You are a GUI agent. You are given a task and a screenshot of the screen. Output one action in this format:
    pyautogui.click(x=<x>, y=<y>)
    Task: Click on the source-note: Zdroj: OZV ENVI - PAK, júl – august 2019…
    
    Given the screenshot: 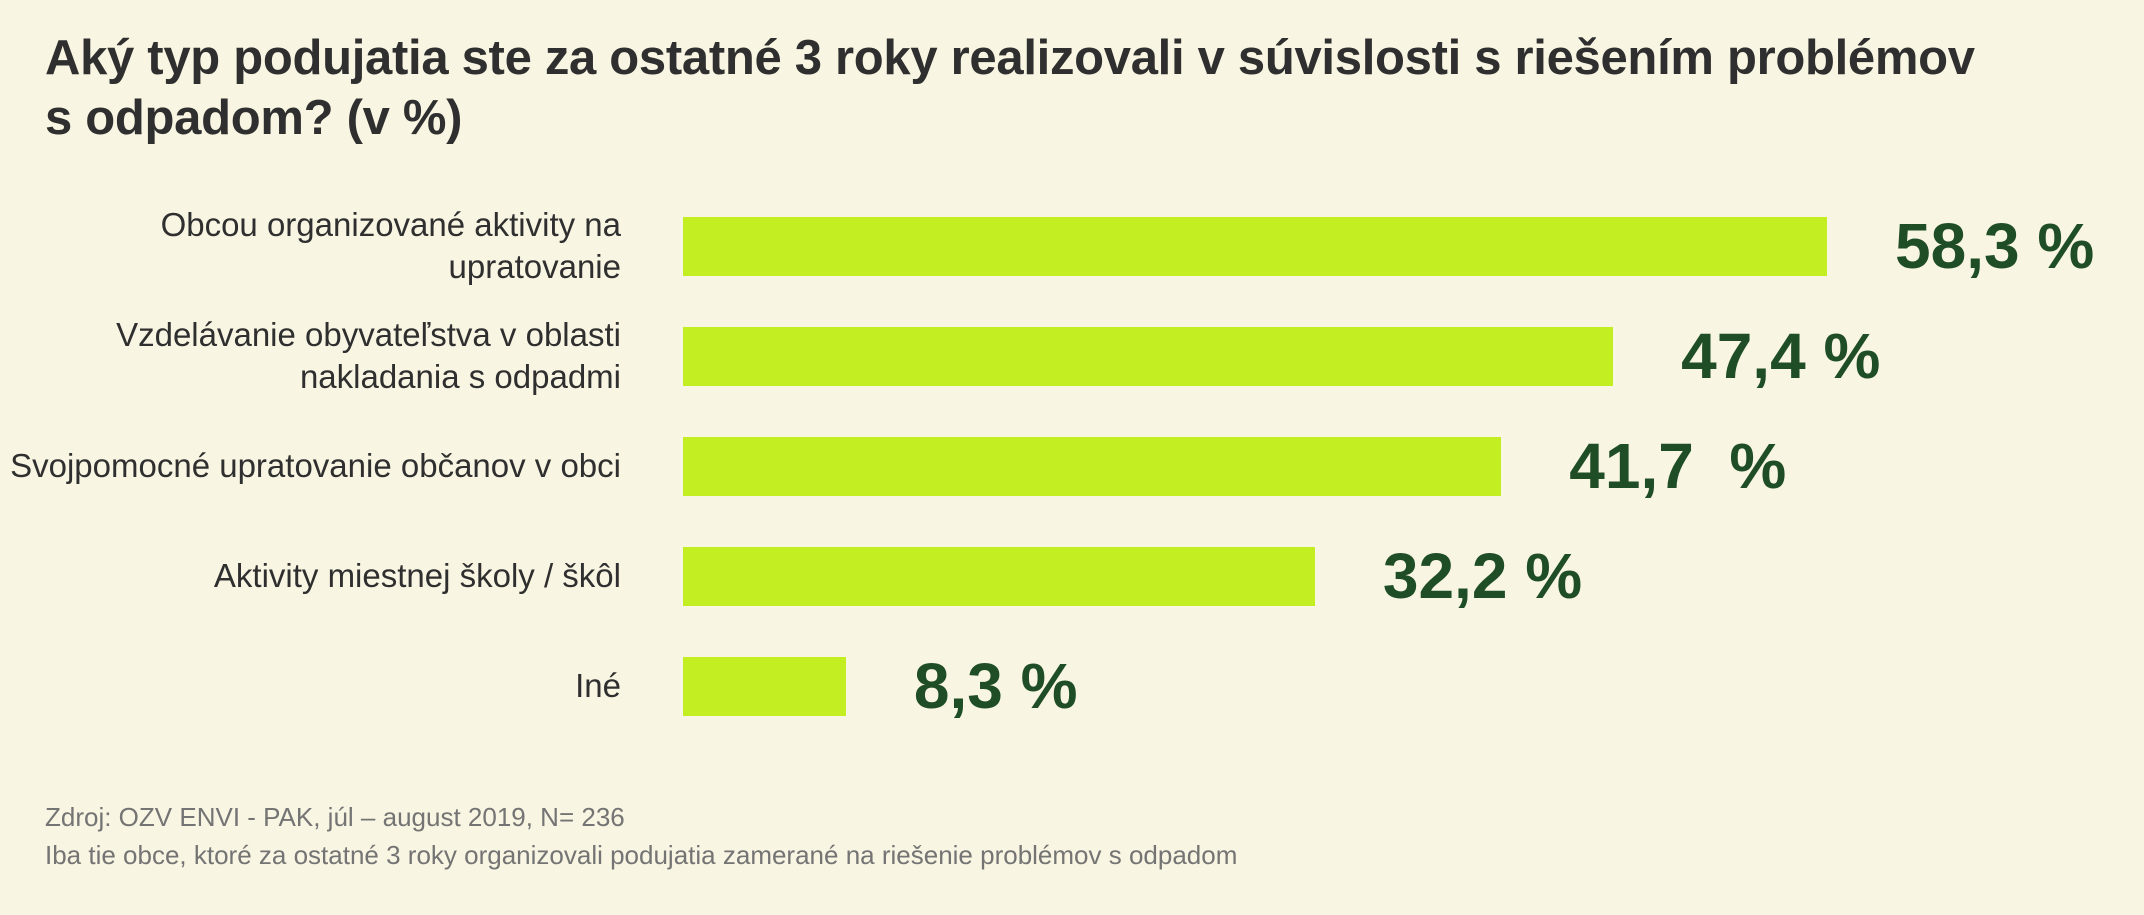 What is the action you would take?
    pyautogui.click(x=335, y=817)
    